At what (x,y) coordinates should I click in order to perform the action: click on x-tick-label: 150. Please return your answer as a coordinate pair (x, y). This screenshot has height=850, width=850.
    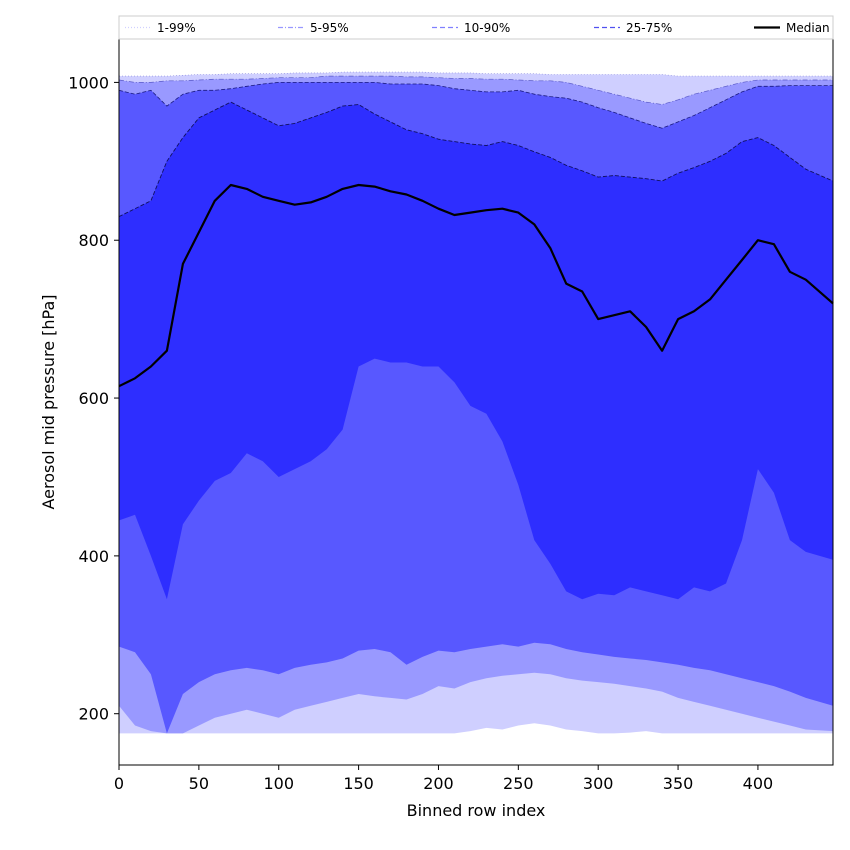
    Looking at the image, I should click on (358, 783).